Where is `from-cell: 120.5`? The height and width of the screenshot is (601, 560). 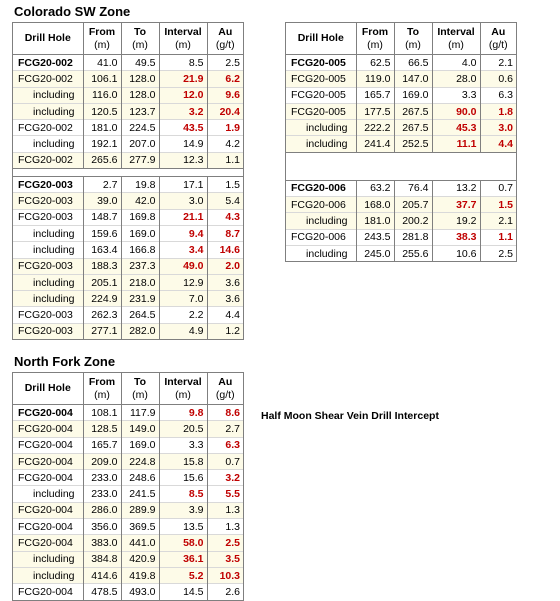 from-cell: 120.5 is located at coordinates (101, 111).